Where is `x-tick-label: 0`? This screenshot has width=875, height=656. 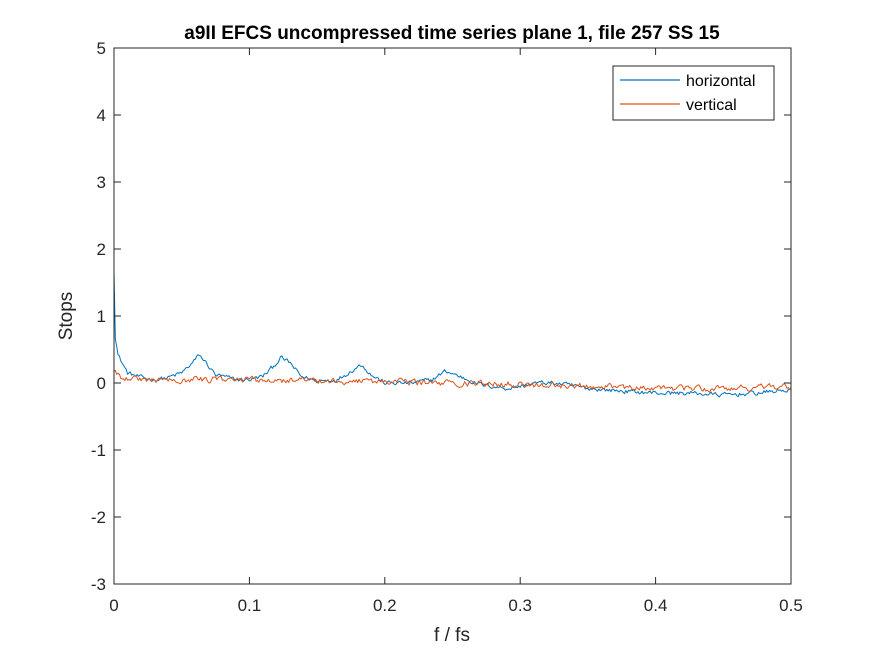
x-tick-label: 0 is located at coordinates (113, 605).